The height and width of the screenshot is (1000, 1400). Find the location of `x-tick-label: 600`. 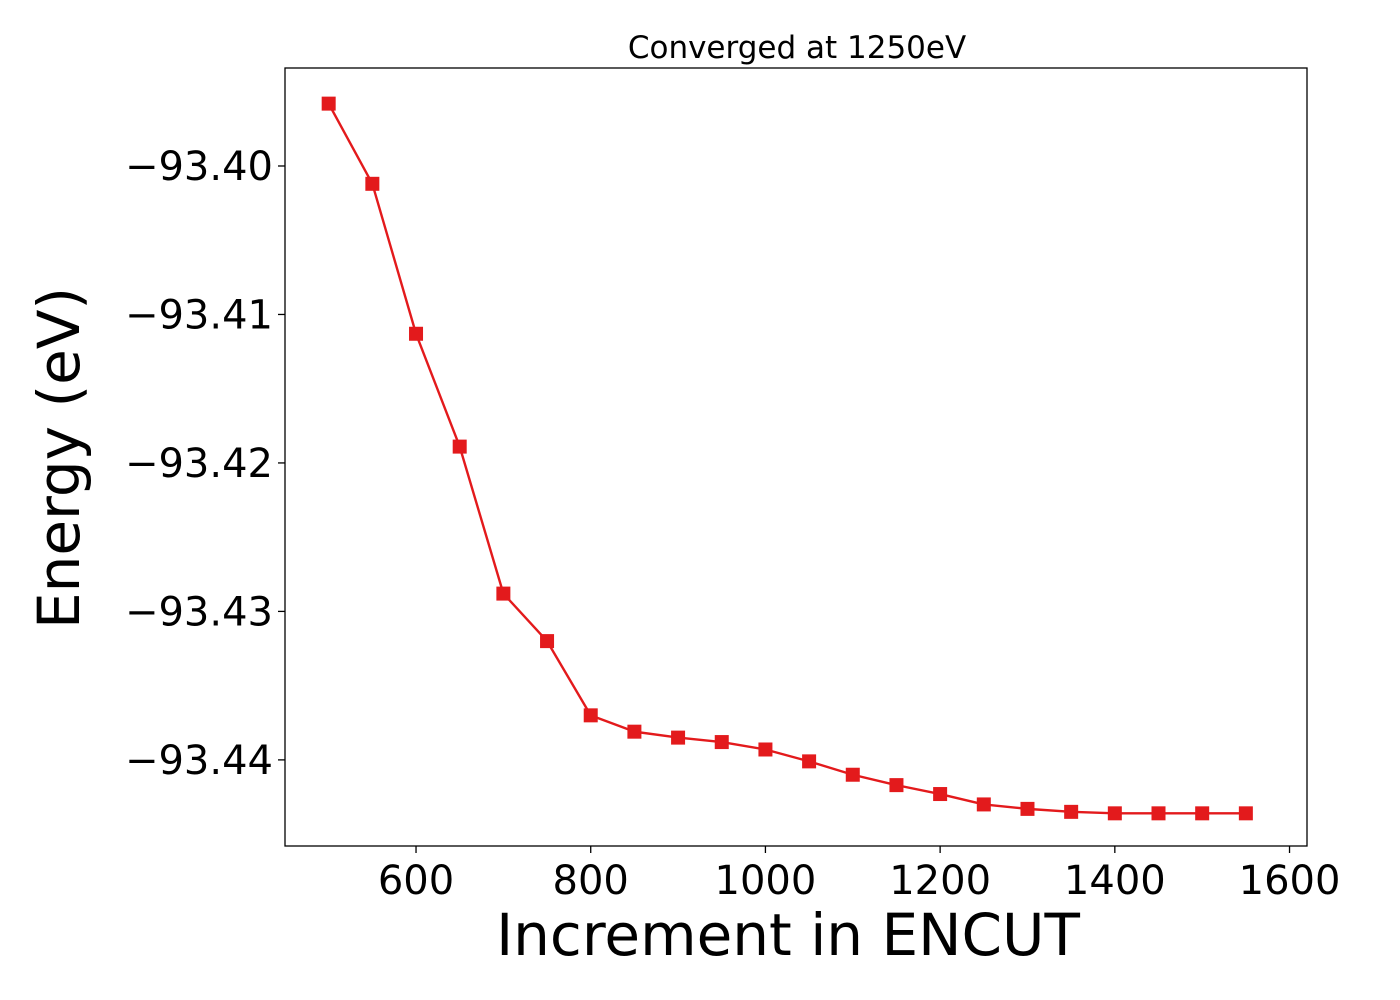

x-tick-label: 600 is located at coordinates (416, 881).